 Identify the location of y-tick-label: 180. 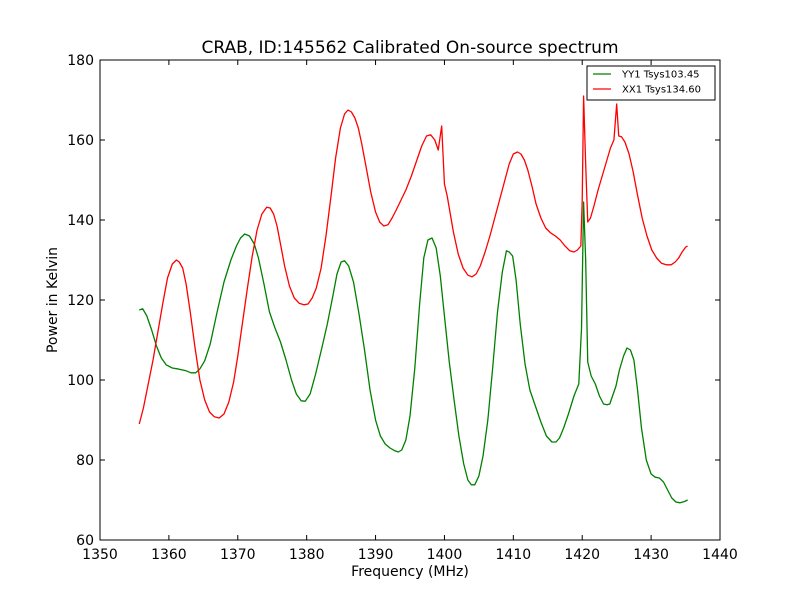
(80, 61).